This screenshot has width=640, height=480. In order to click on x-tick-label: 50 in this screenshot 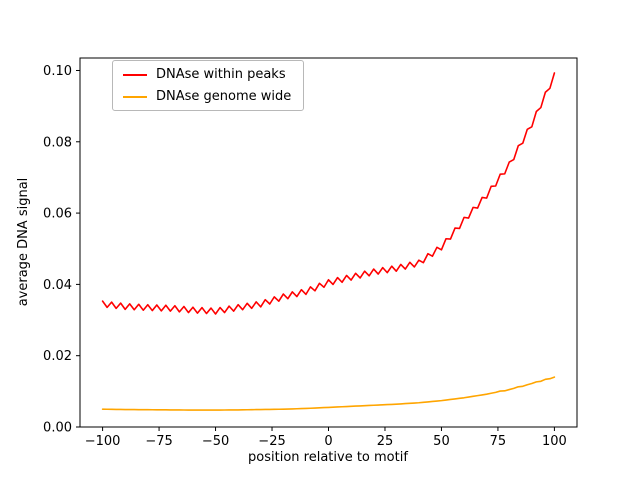, I will do `click(441, 441)`.